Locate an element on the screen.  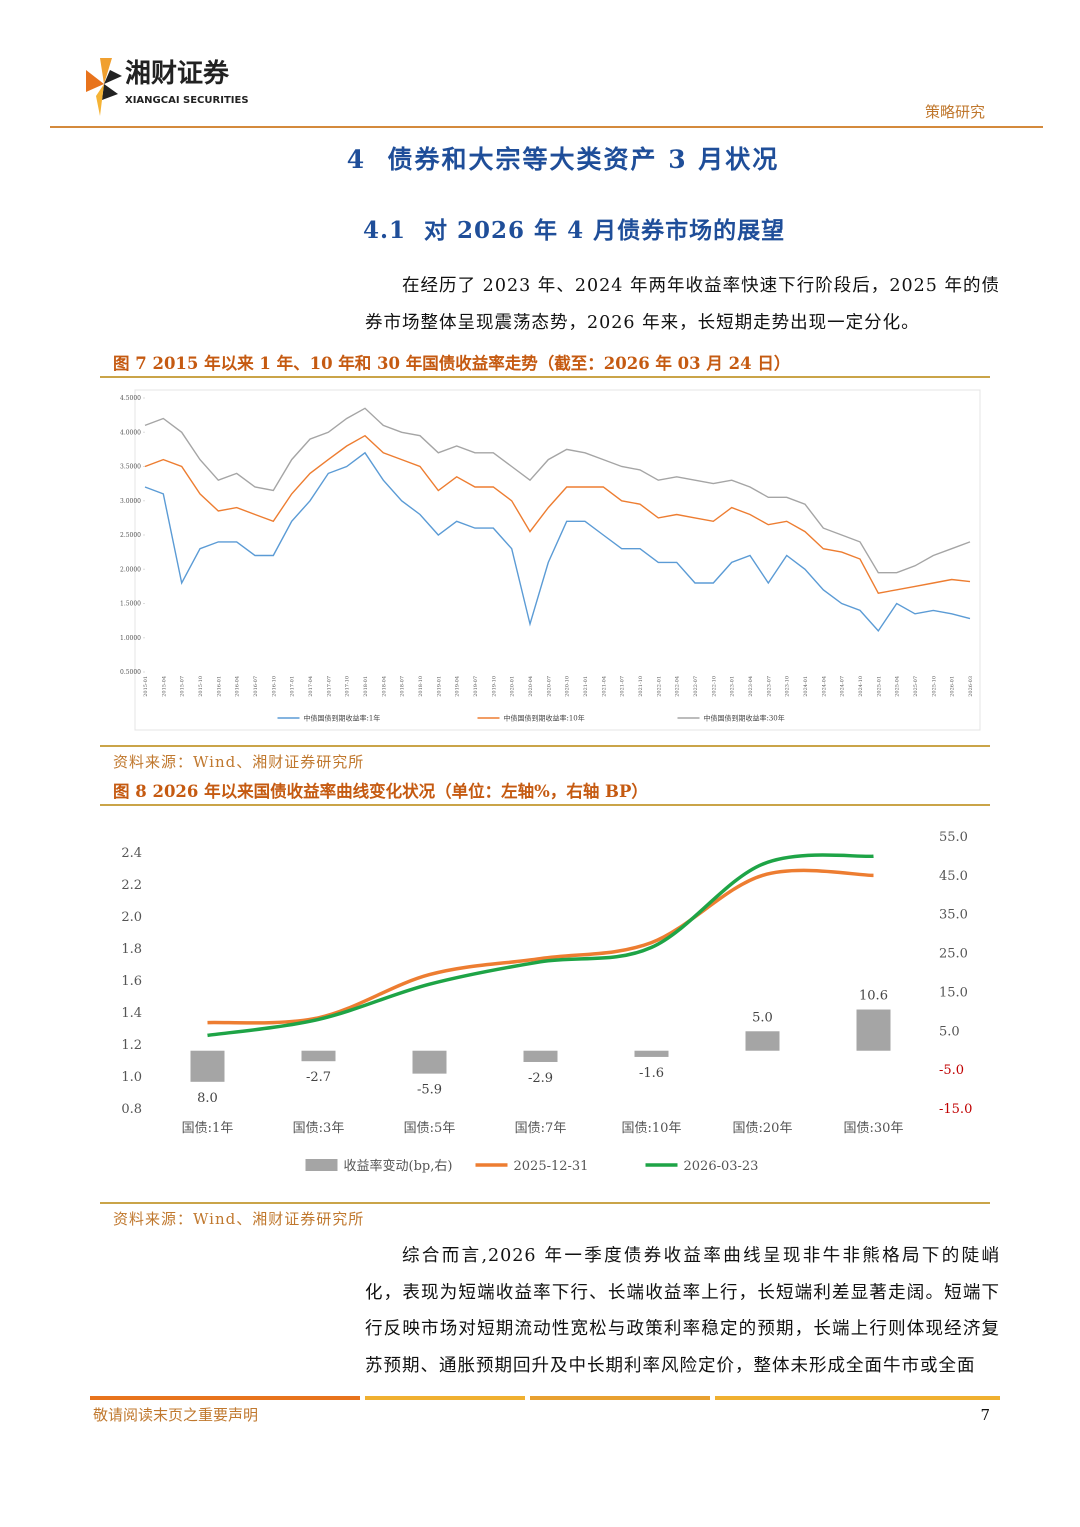
x-tick-label: 2018-04 is located at coordinates (384, 686).